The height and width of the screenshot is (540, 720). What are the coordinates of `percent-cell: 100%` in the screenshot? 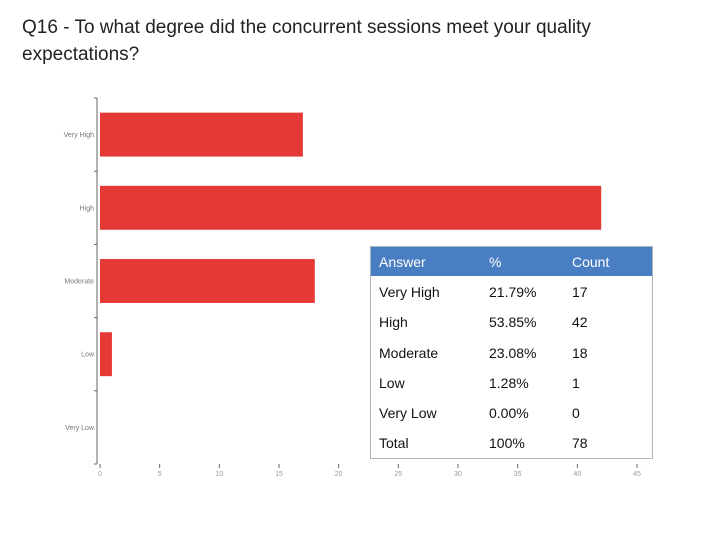 It's located at (507, 443).